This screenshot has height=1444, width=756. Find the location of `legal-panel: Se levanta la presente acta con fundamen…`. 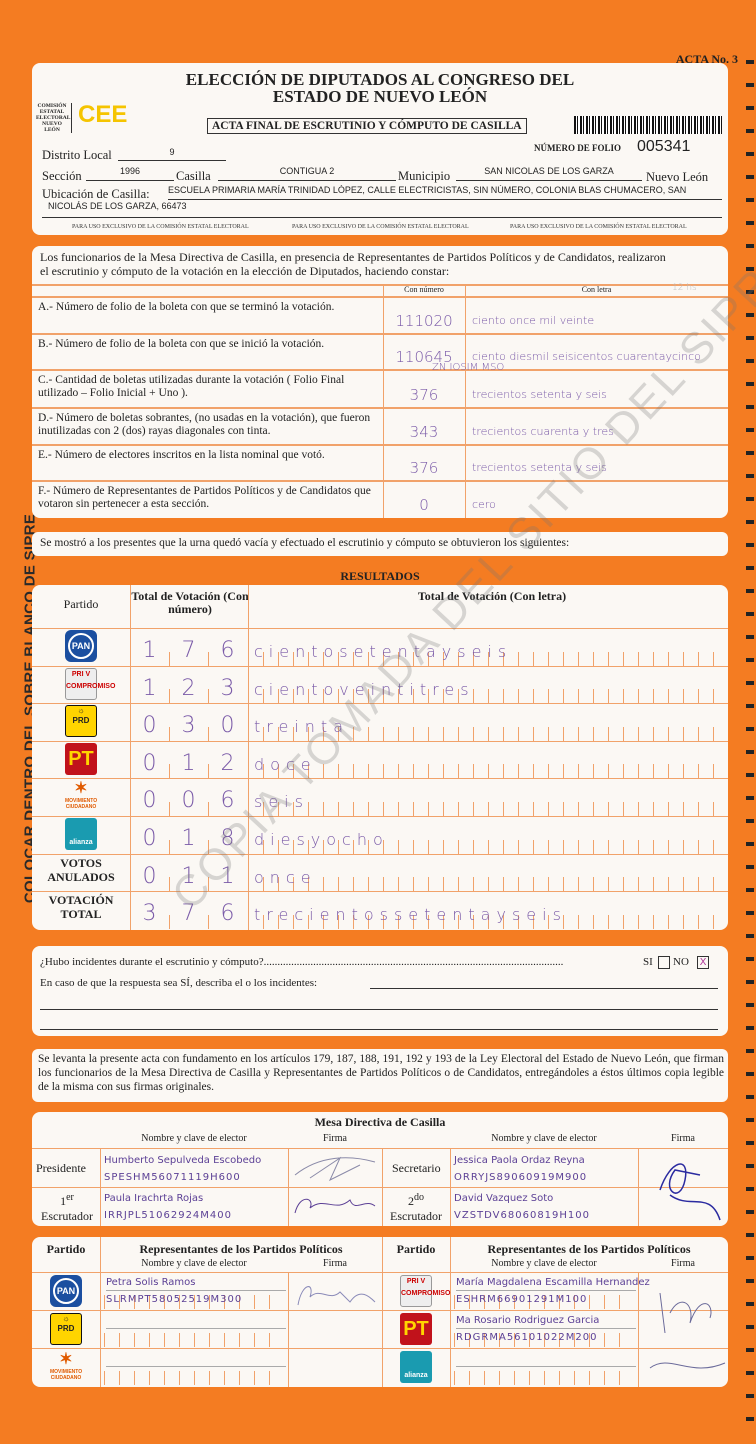

legal-panel: Se levanta la presente acta con fundamen… is located at coordinates (380, 1075).